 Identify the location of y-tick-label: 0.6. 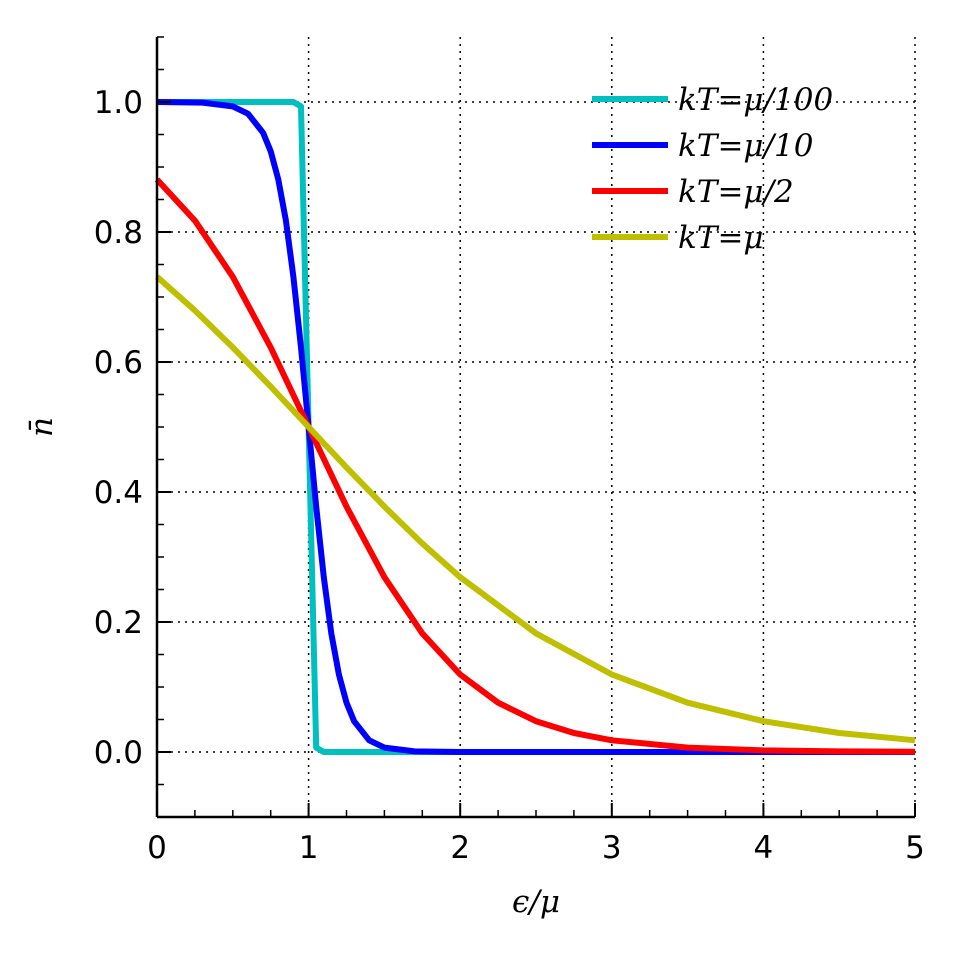
(118, 363).